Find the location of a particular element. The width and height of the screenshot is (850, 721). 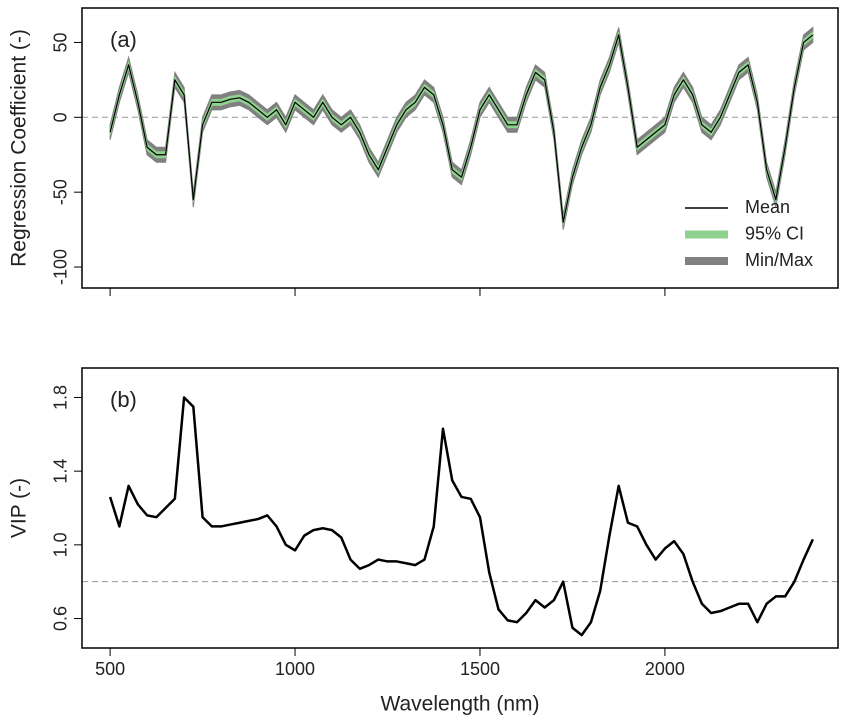

legend-label: Min/Max is located at coordinates (779, 260).